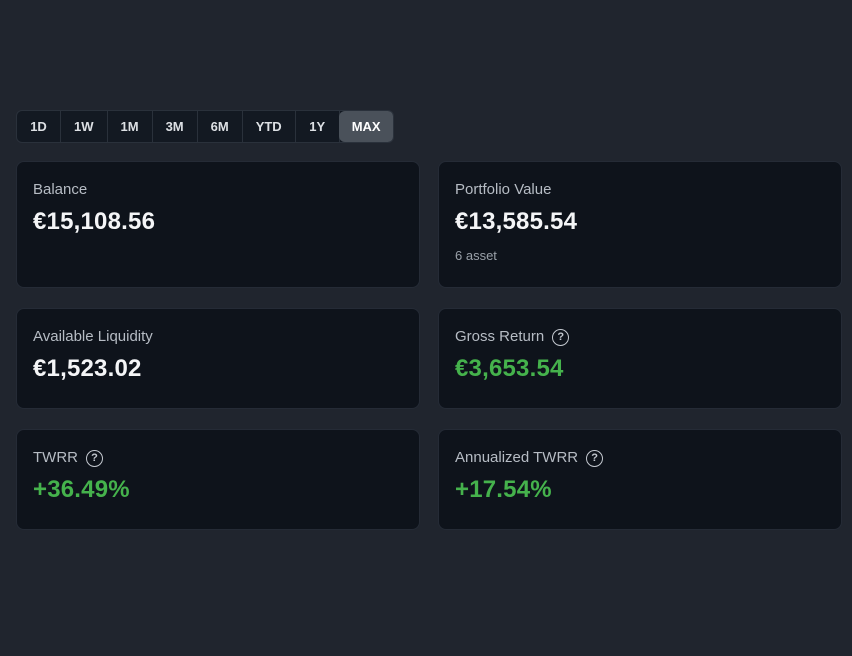 This screenshot has width=852, height=656. Describe the element at coordinates (503, 189) in the screenshot. I see `portfolio-value-label: Portfolio Value` at that location.